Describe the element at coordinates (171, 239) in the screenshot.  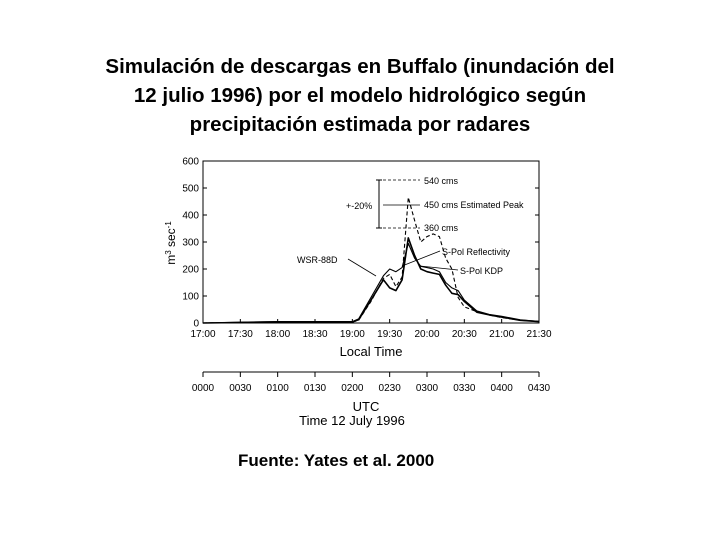
I see `y-axis-label-mid: sec` at that location.